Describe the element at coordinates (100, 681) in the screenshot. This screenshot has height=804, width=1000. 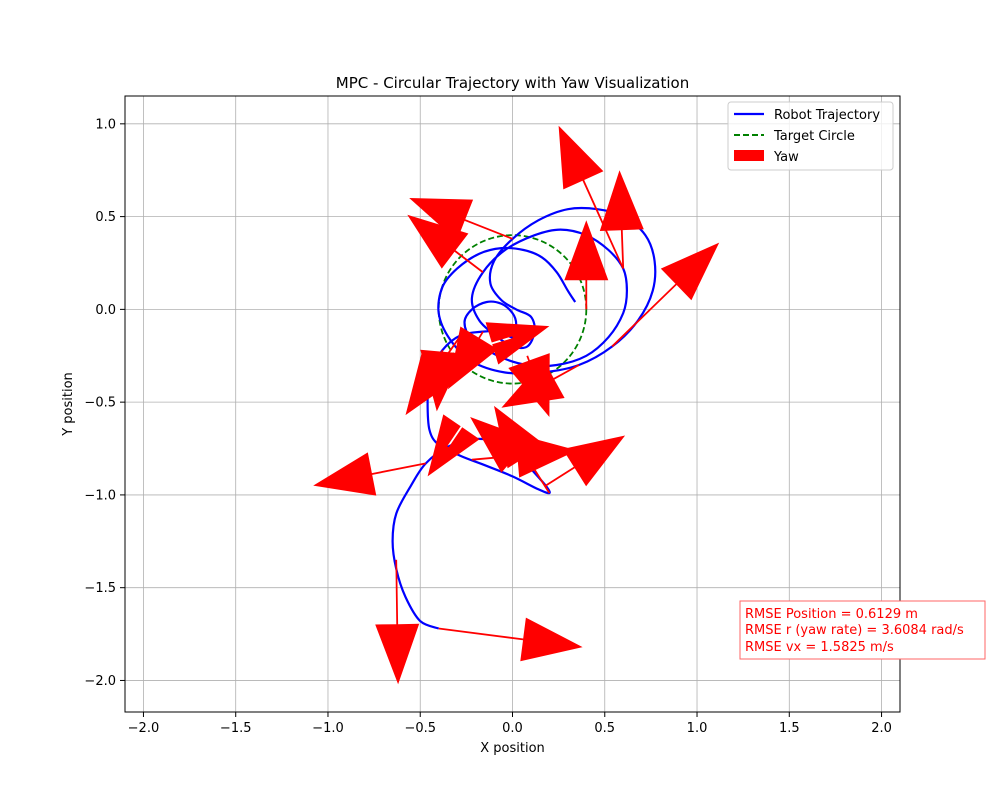
I see `y-tick-label: −2.0` at that location.